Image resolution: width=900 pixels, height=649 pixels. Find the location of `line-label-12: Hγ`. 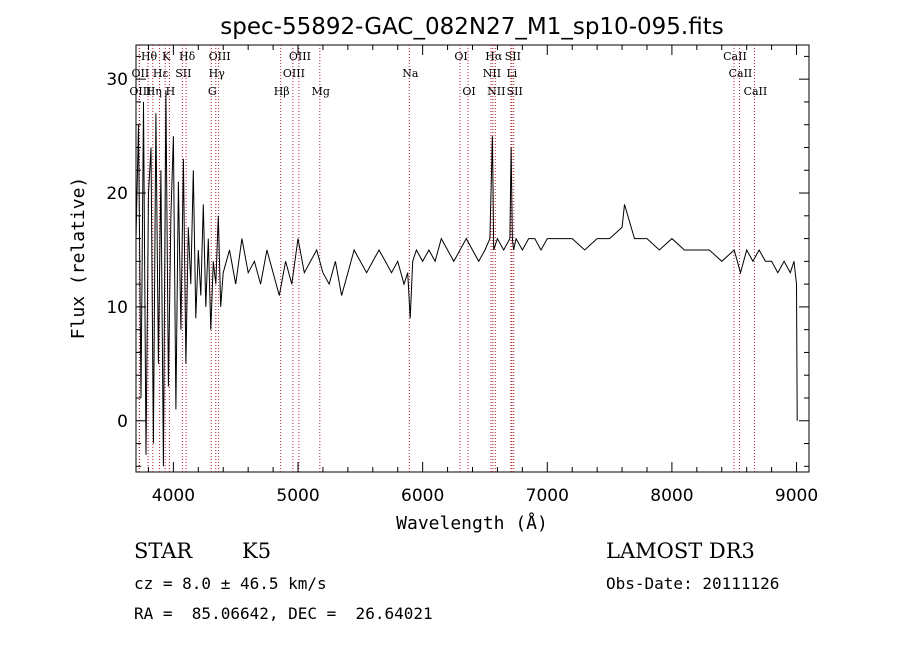

line-label-12: Hγ is located at coordinates (217, 73).